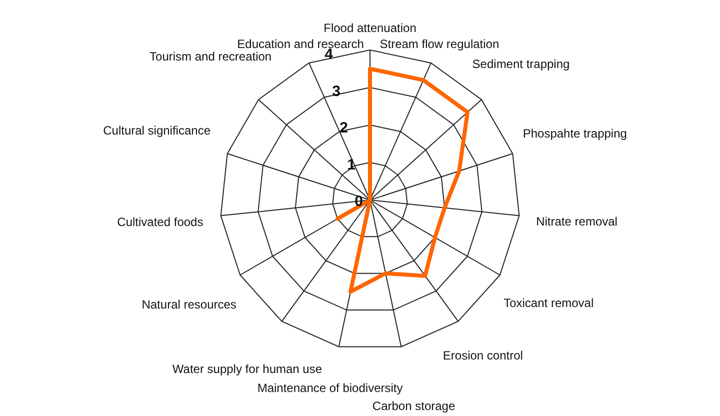 The width and height of the screenshot is (720, 416). What do you see at coordinates (521, 64) in the screenshot?
I see `spoke-label: Sediment trapping` at bounding box center [521, 64].